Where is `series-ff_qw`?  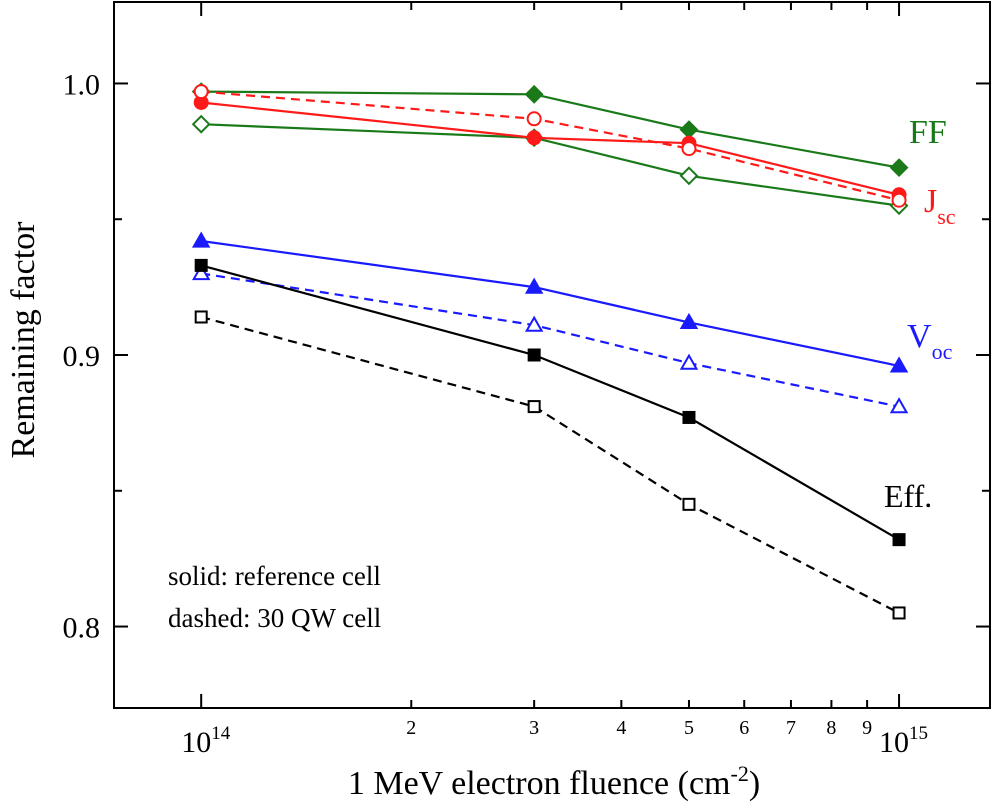 series-ff_qw is located at coordinates (550, 165).